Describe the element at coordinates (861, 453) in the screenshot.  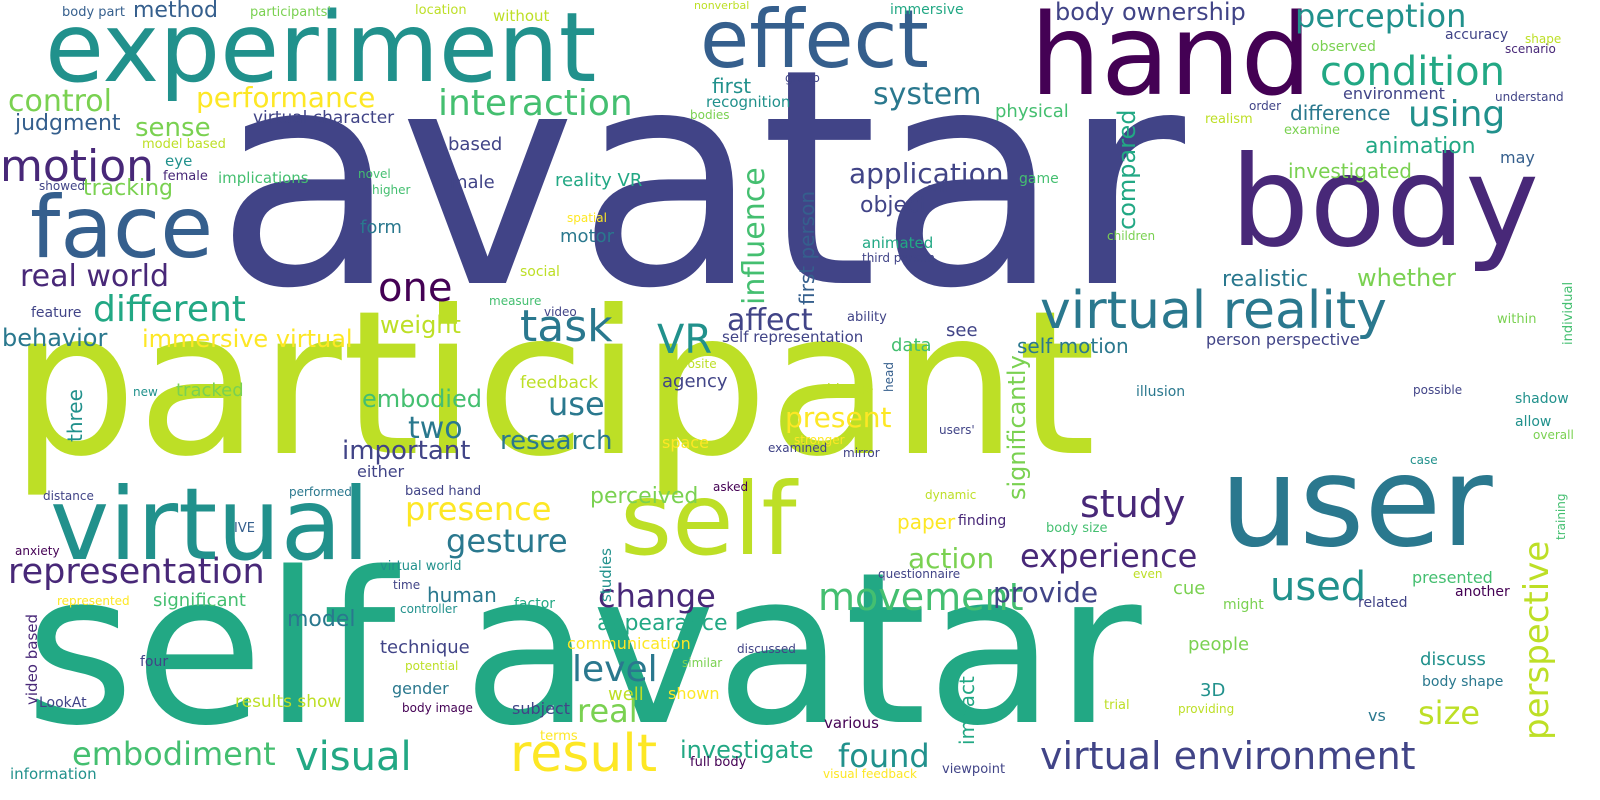
I see `word-mirror: mirror` at that location.